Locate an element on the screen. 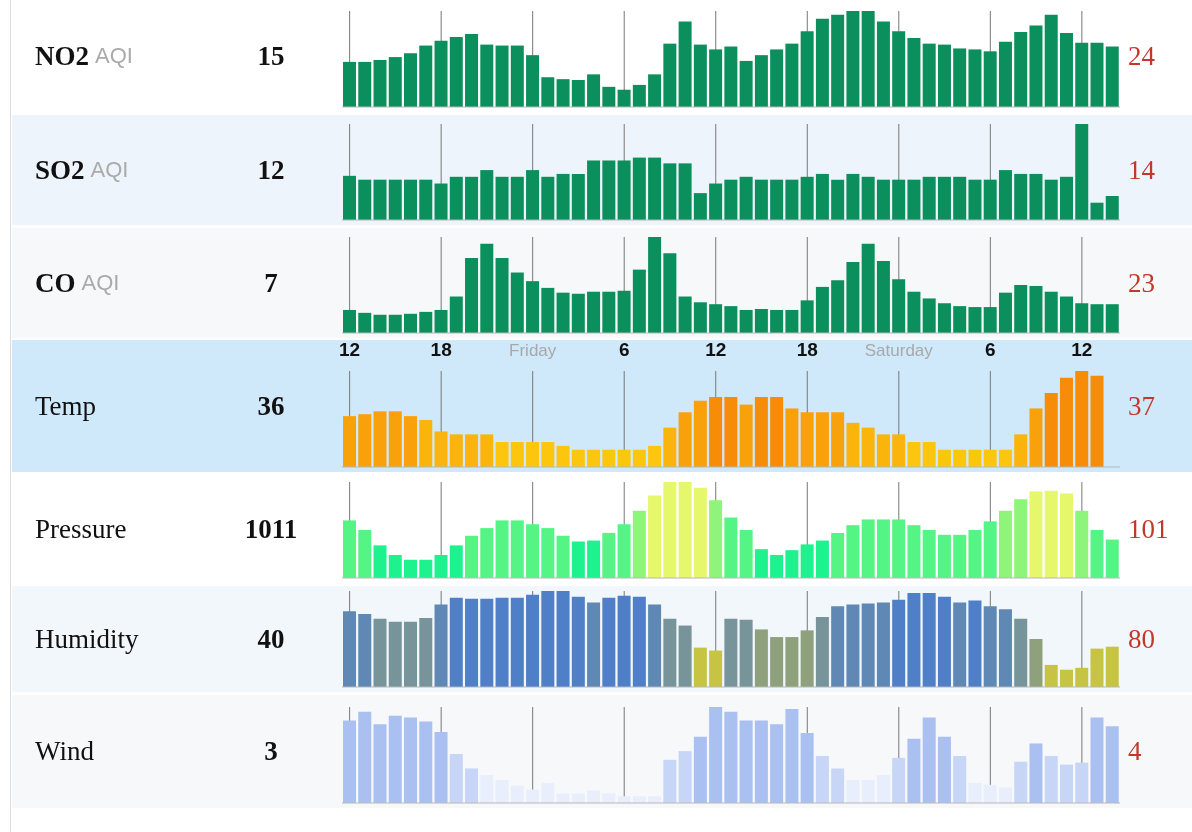 The height and width of the screenshot is (832, 1192). text: 101 is located at coordinates (1148, 529).